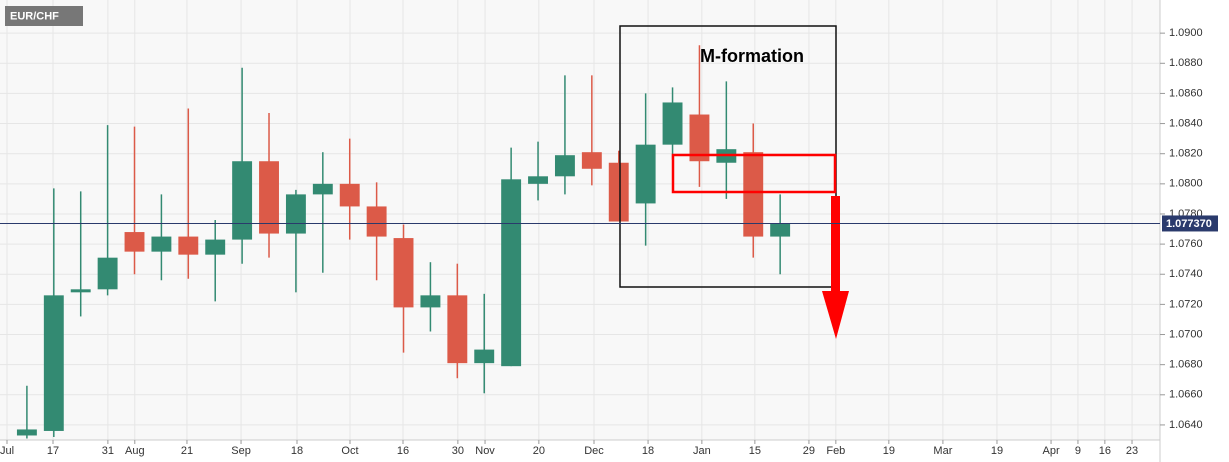  I want to click on x-tick-label: Jan, so click(702, 451).